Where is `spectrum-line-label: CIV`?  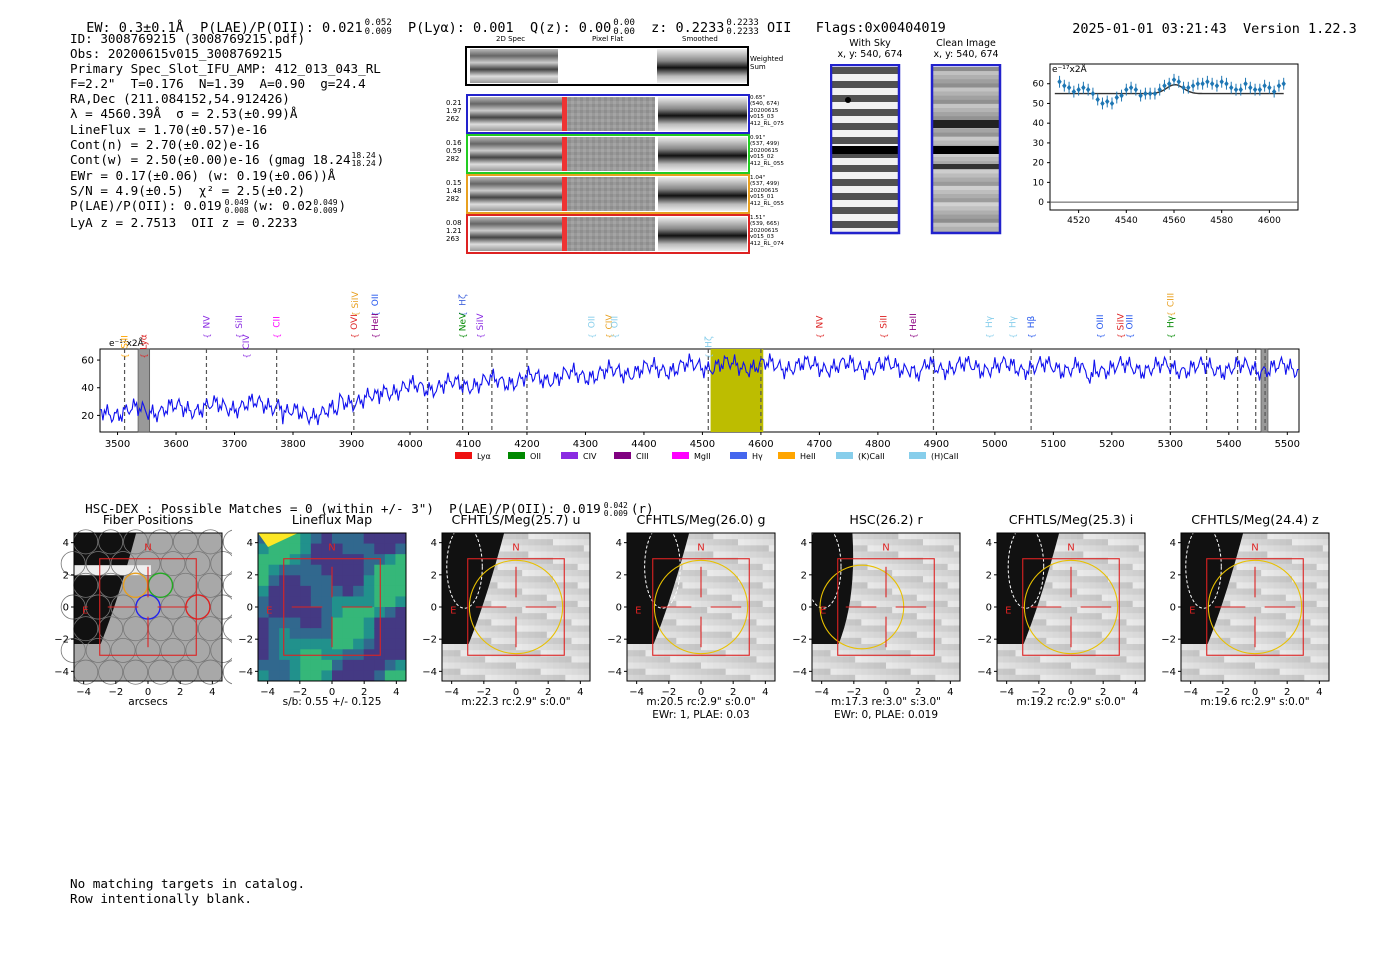 spectrum-line-label: CIV is located at coordinates (247, 342).